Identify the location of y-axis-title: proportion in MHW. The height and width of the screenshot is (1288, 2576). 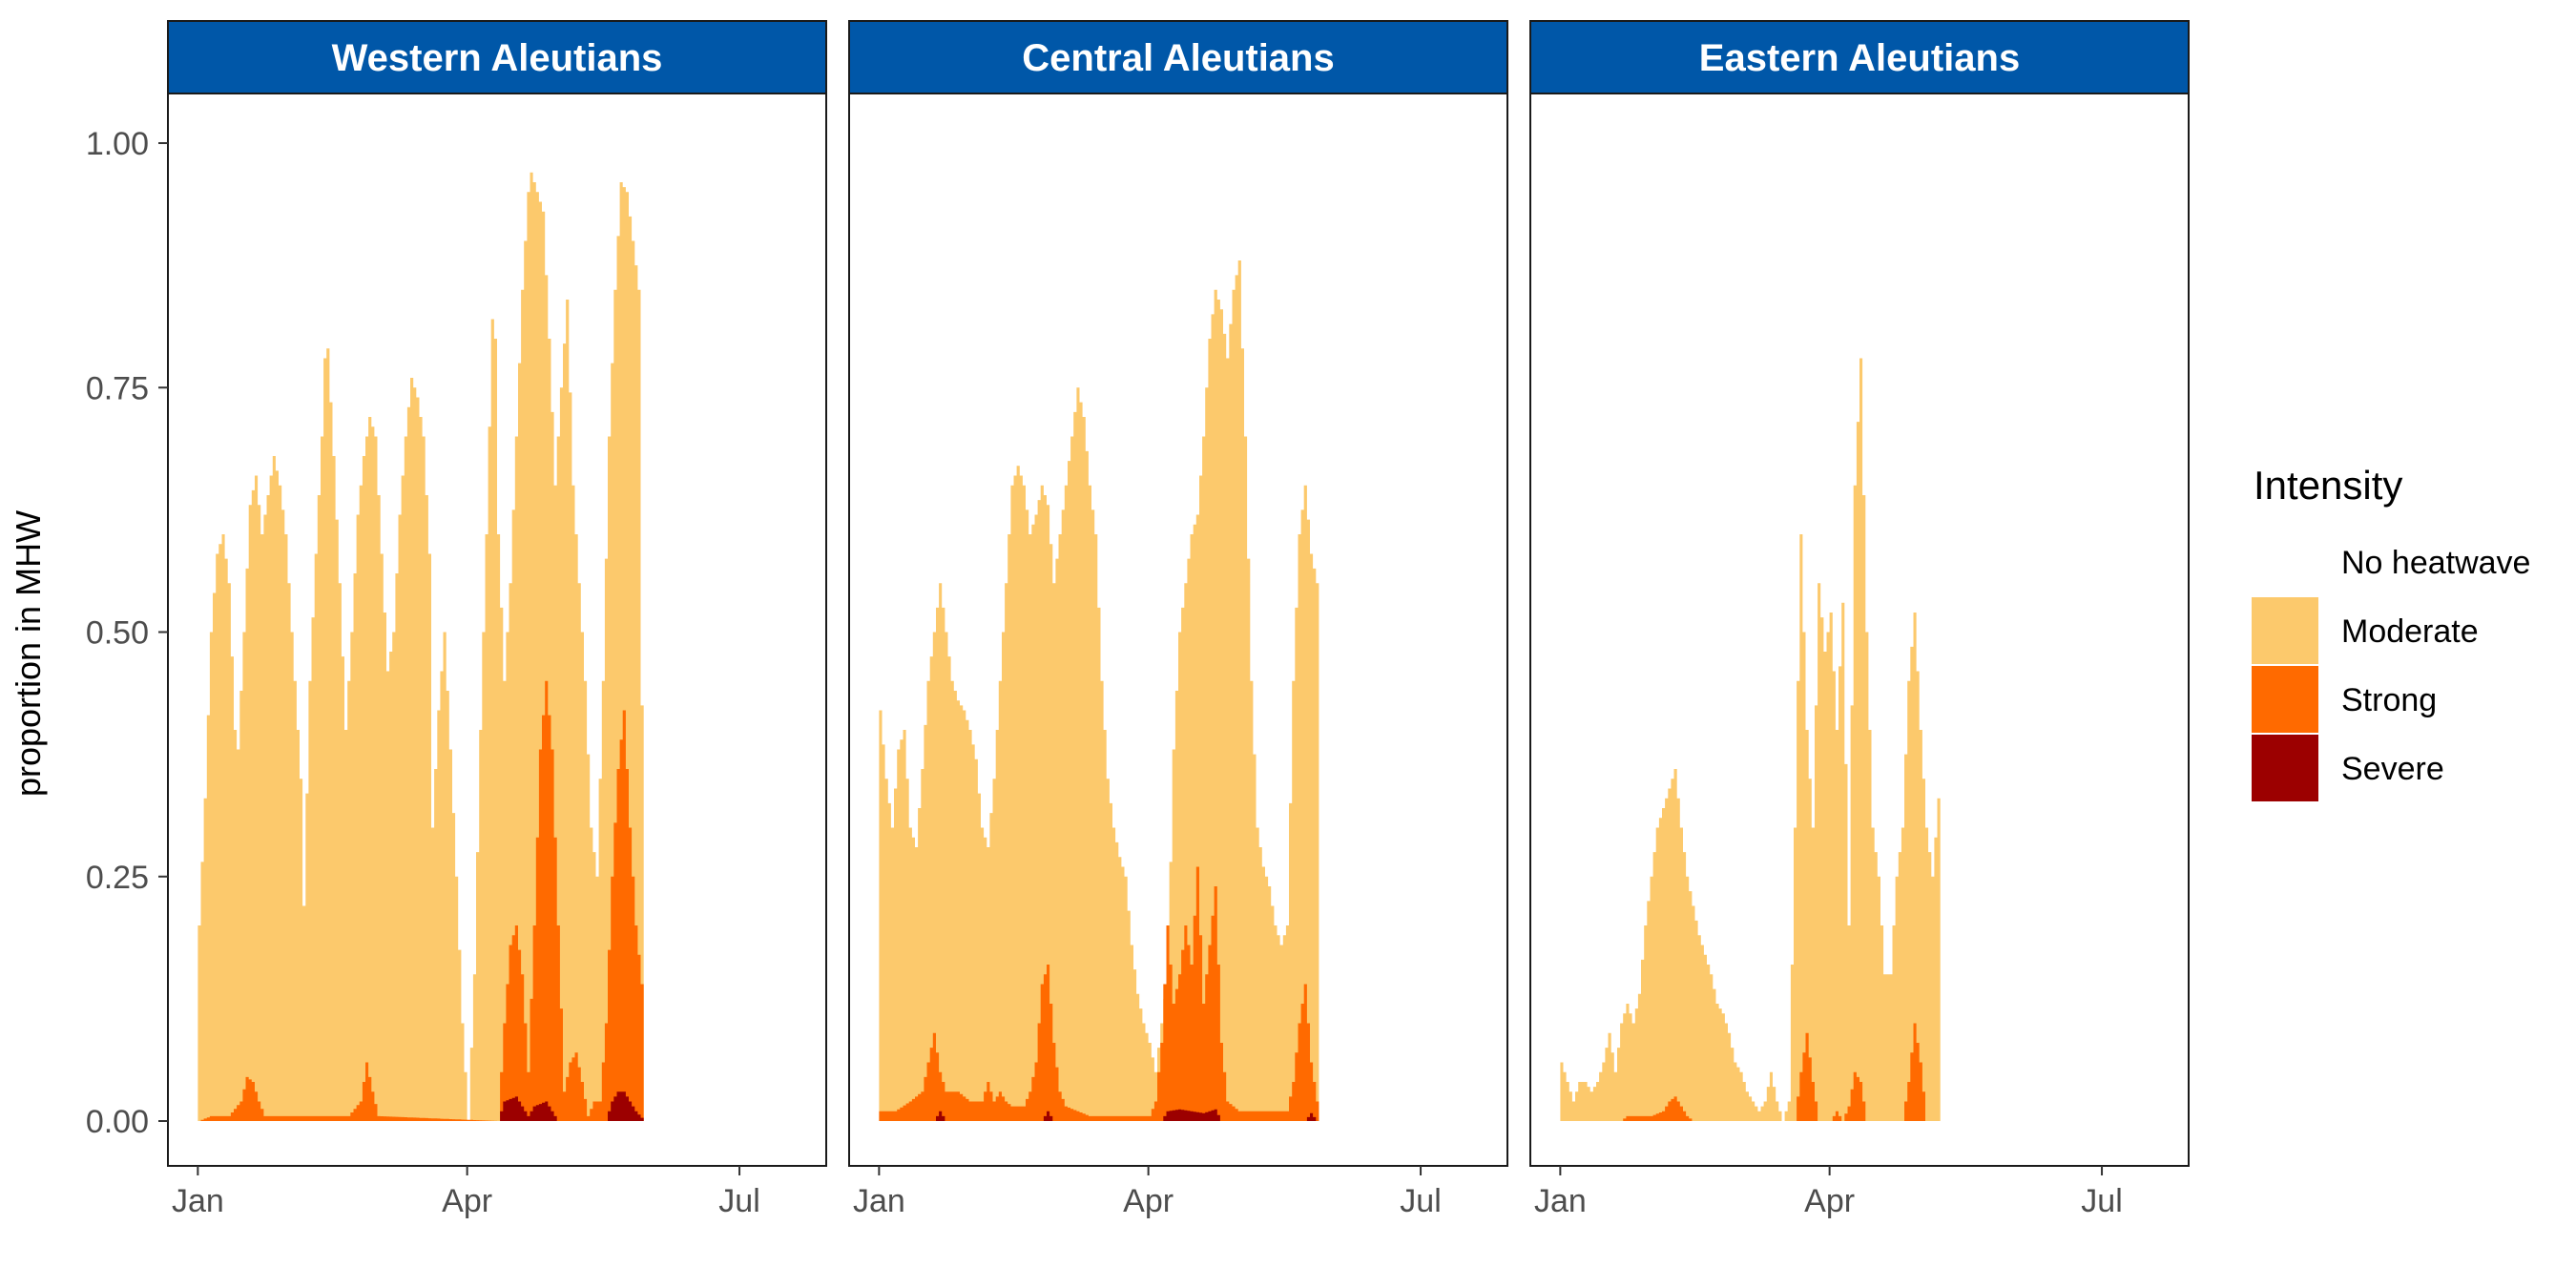
(28, 653).